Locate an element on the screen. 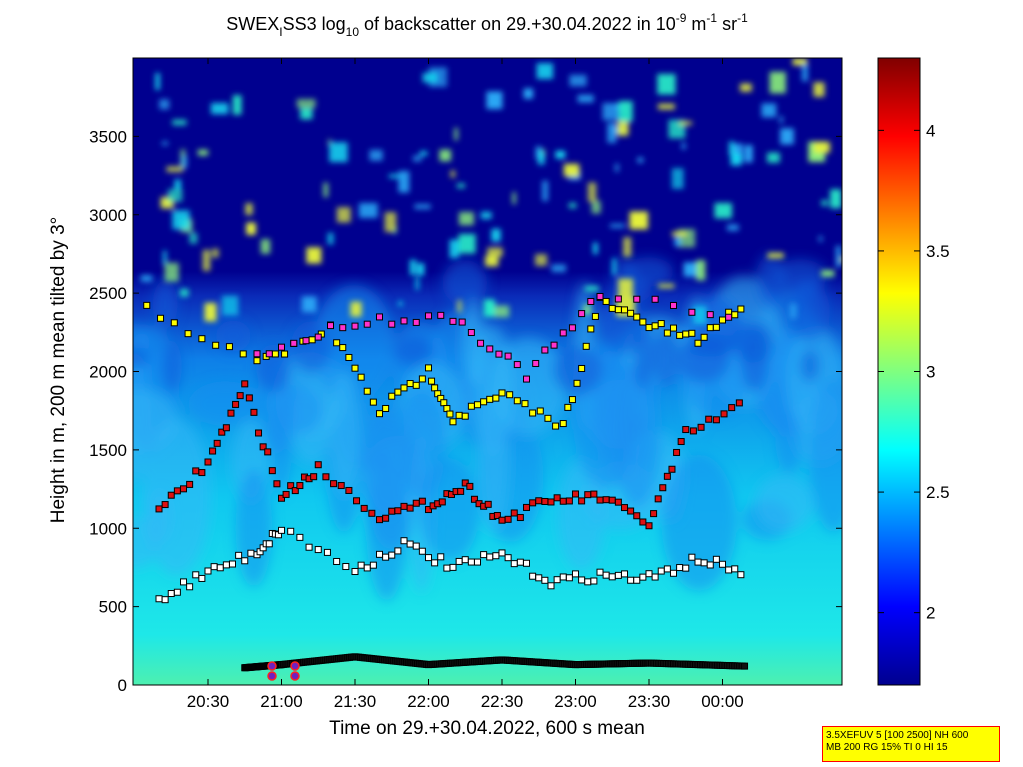 This screenshot has height=767, width=1023. y-axis-label: Height in m, 200 m mean tilted by 3° is located at coordinates (58, 370).